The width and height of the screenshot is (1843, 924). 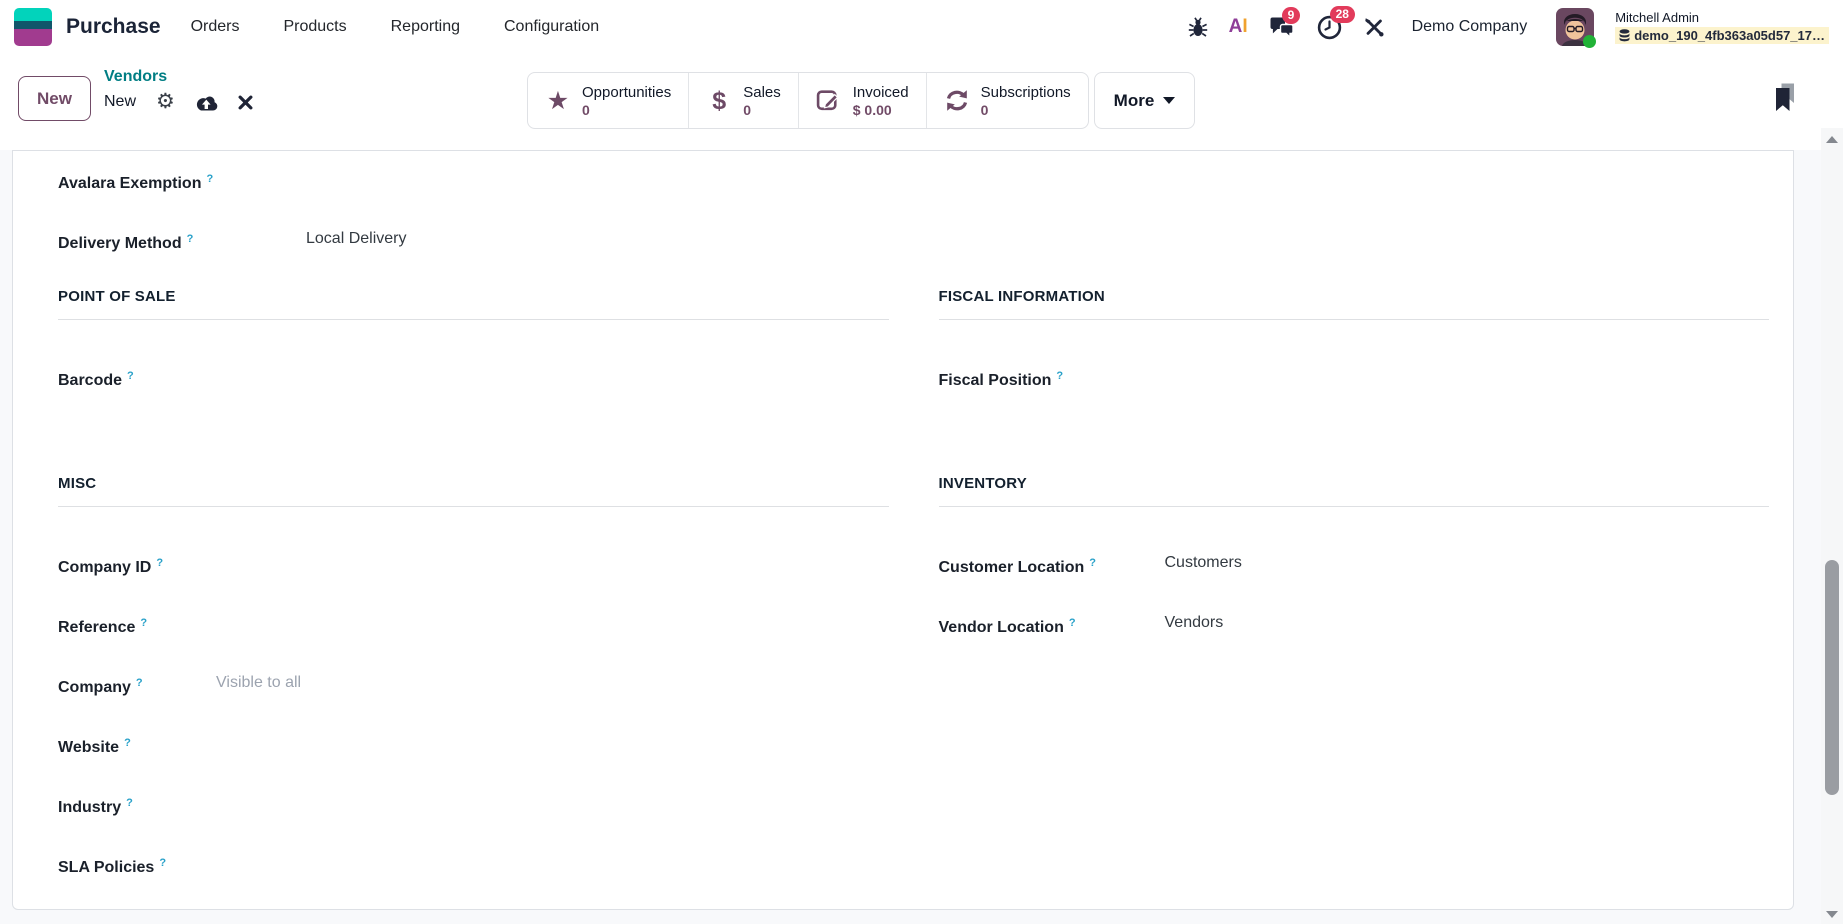 I want to click on stat-label: Subscriptions, so click(x=1025, y=92).